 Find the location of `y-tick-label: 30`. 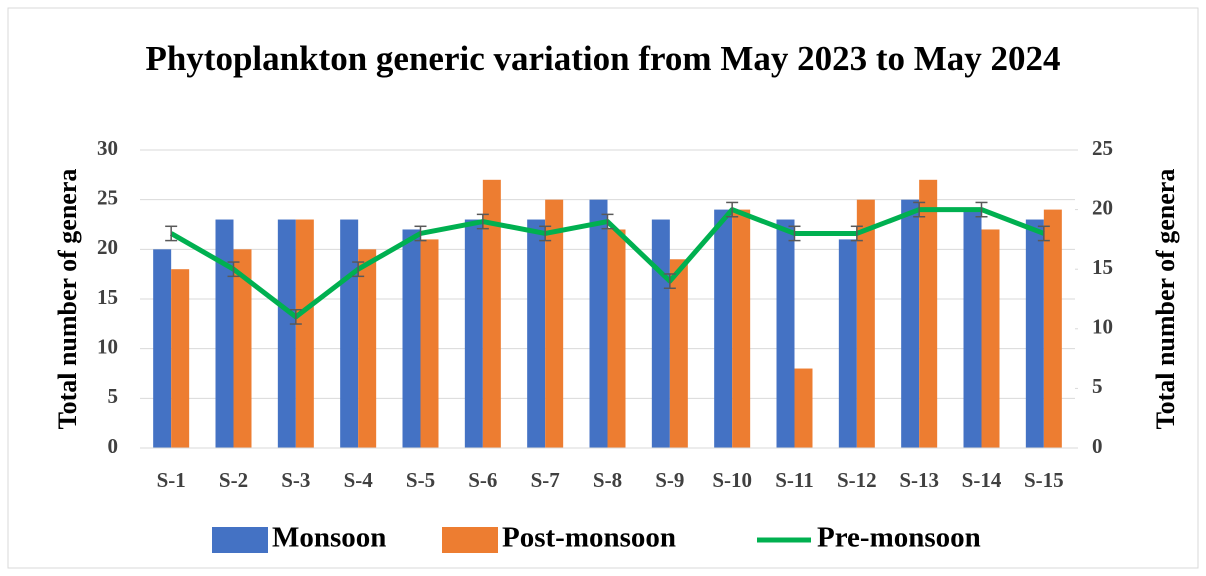

y-tick-label: 30 is located at coordinates (107, 148).